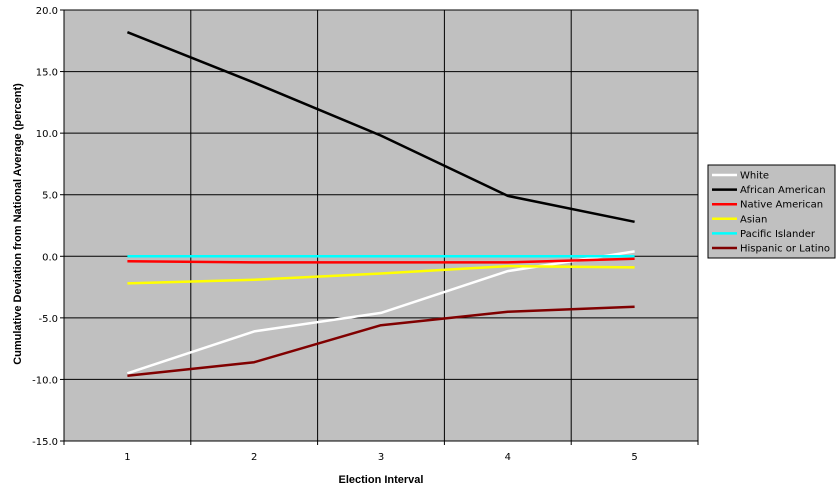 The image size is (836, 488). What do you see at coordinates (781, 205) in the screenshot?
I see `legend-label-native-american: Native American` at bounding box center [781, 205].